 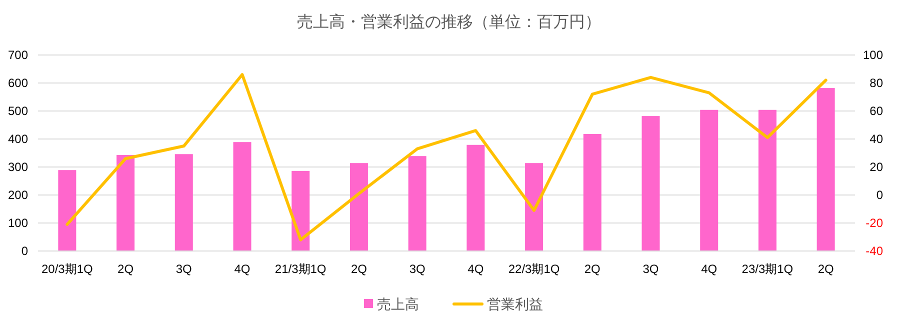 I want to click on y-tick-label: 100, so click(x=18, y=223).